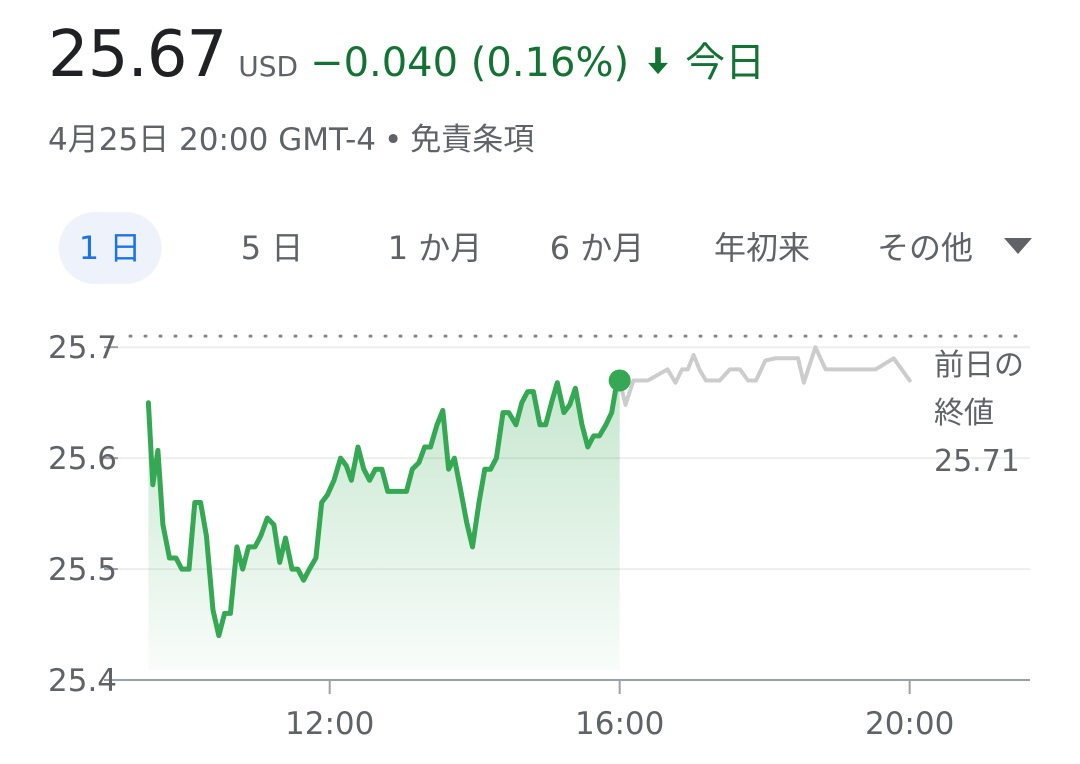 The image size is (1080, 764). What do you see at coordinates (329, 724) in the screenshot?
I see `x-tick-label: 12:00` at bounding box center [329, 724].